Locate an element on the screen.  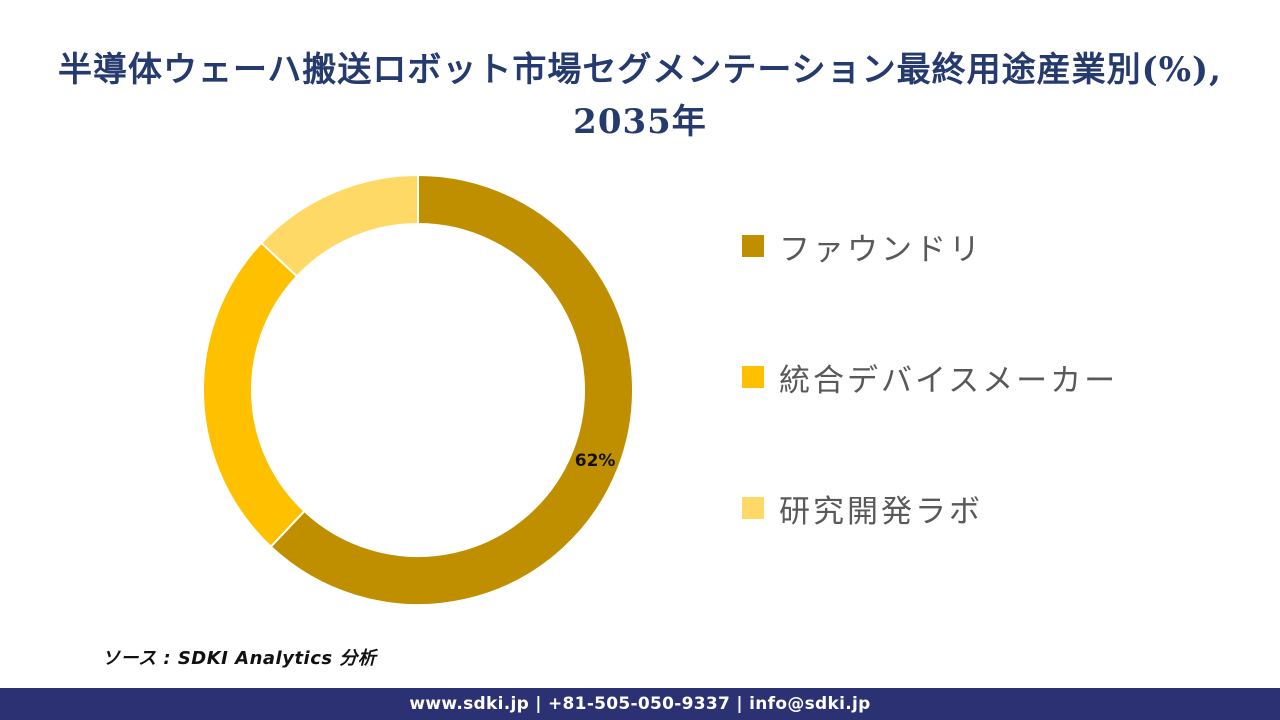
legend-label-foundry: ファウンドリ is located at coordinates (881, 249).